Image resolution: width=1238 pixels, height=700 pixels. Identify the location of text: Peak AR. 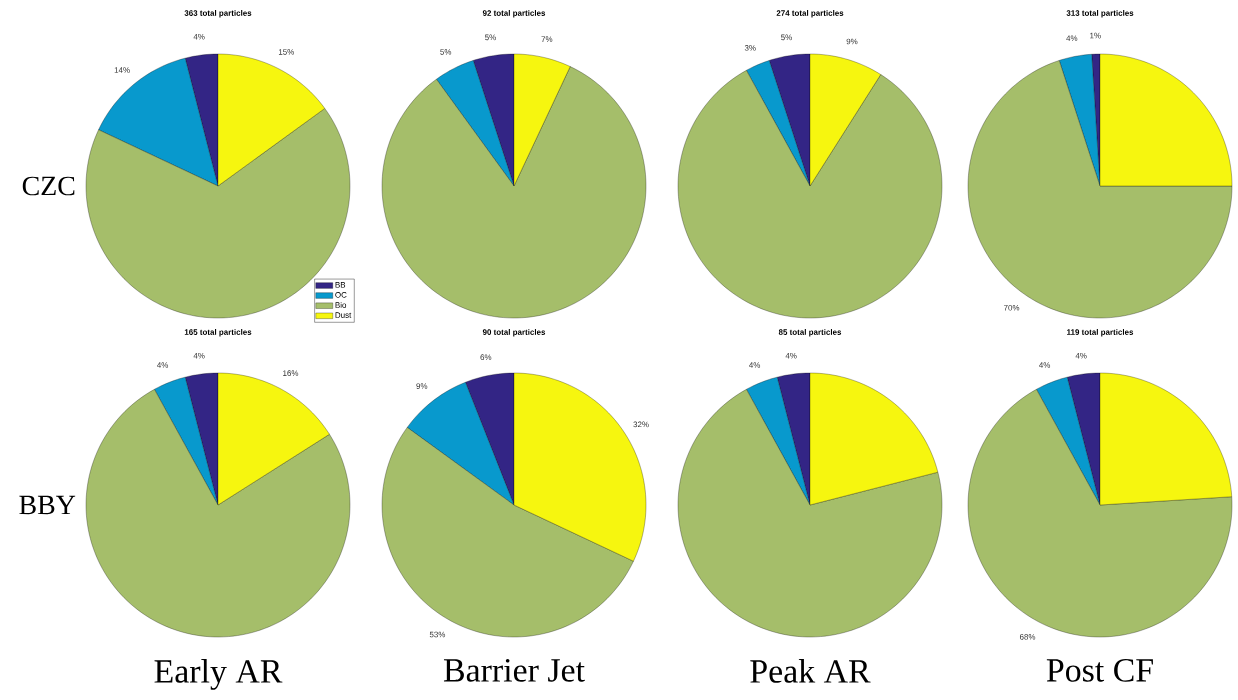
(810, 671).